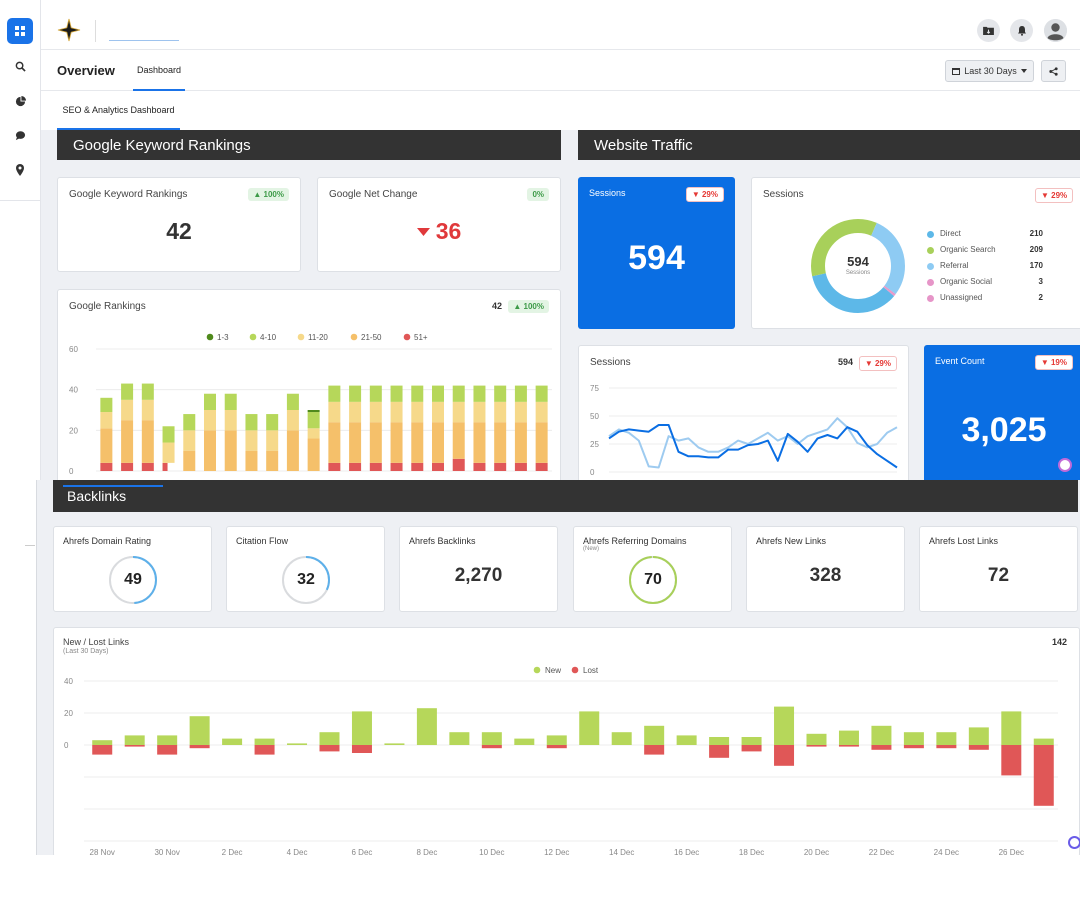 This screenshot has height=897, width=1080. What do you see at coordinates (1053, 362) in the screenshot?
I see `change-badge: ▼ 19%` at bounding box center [1053, 362].